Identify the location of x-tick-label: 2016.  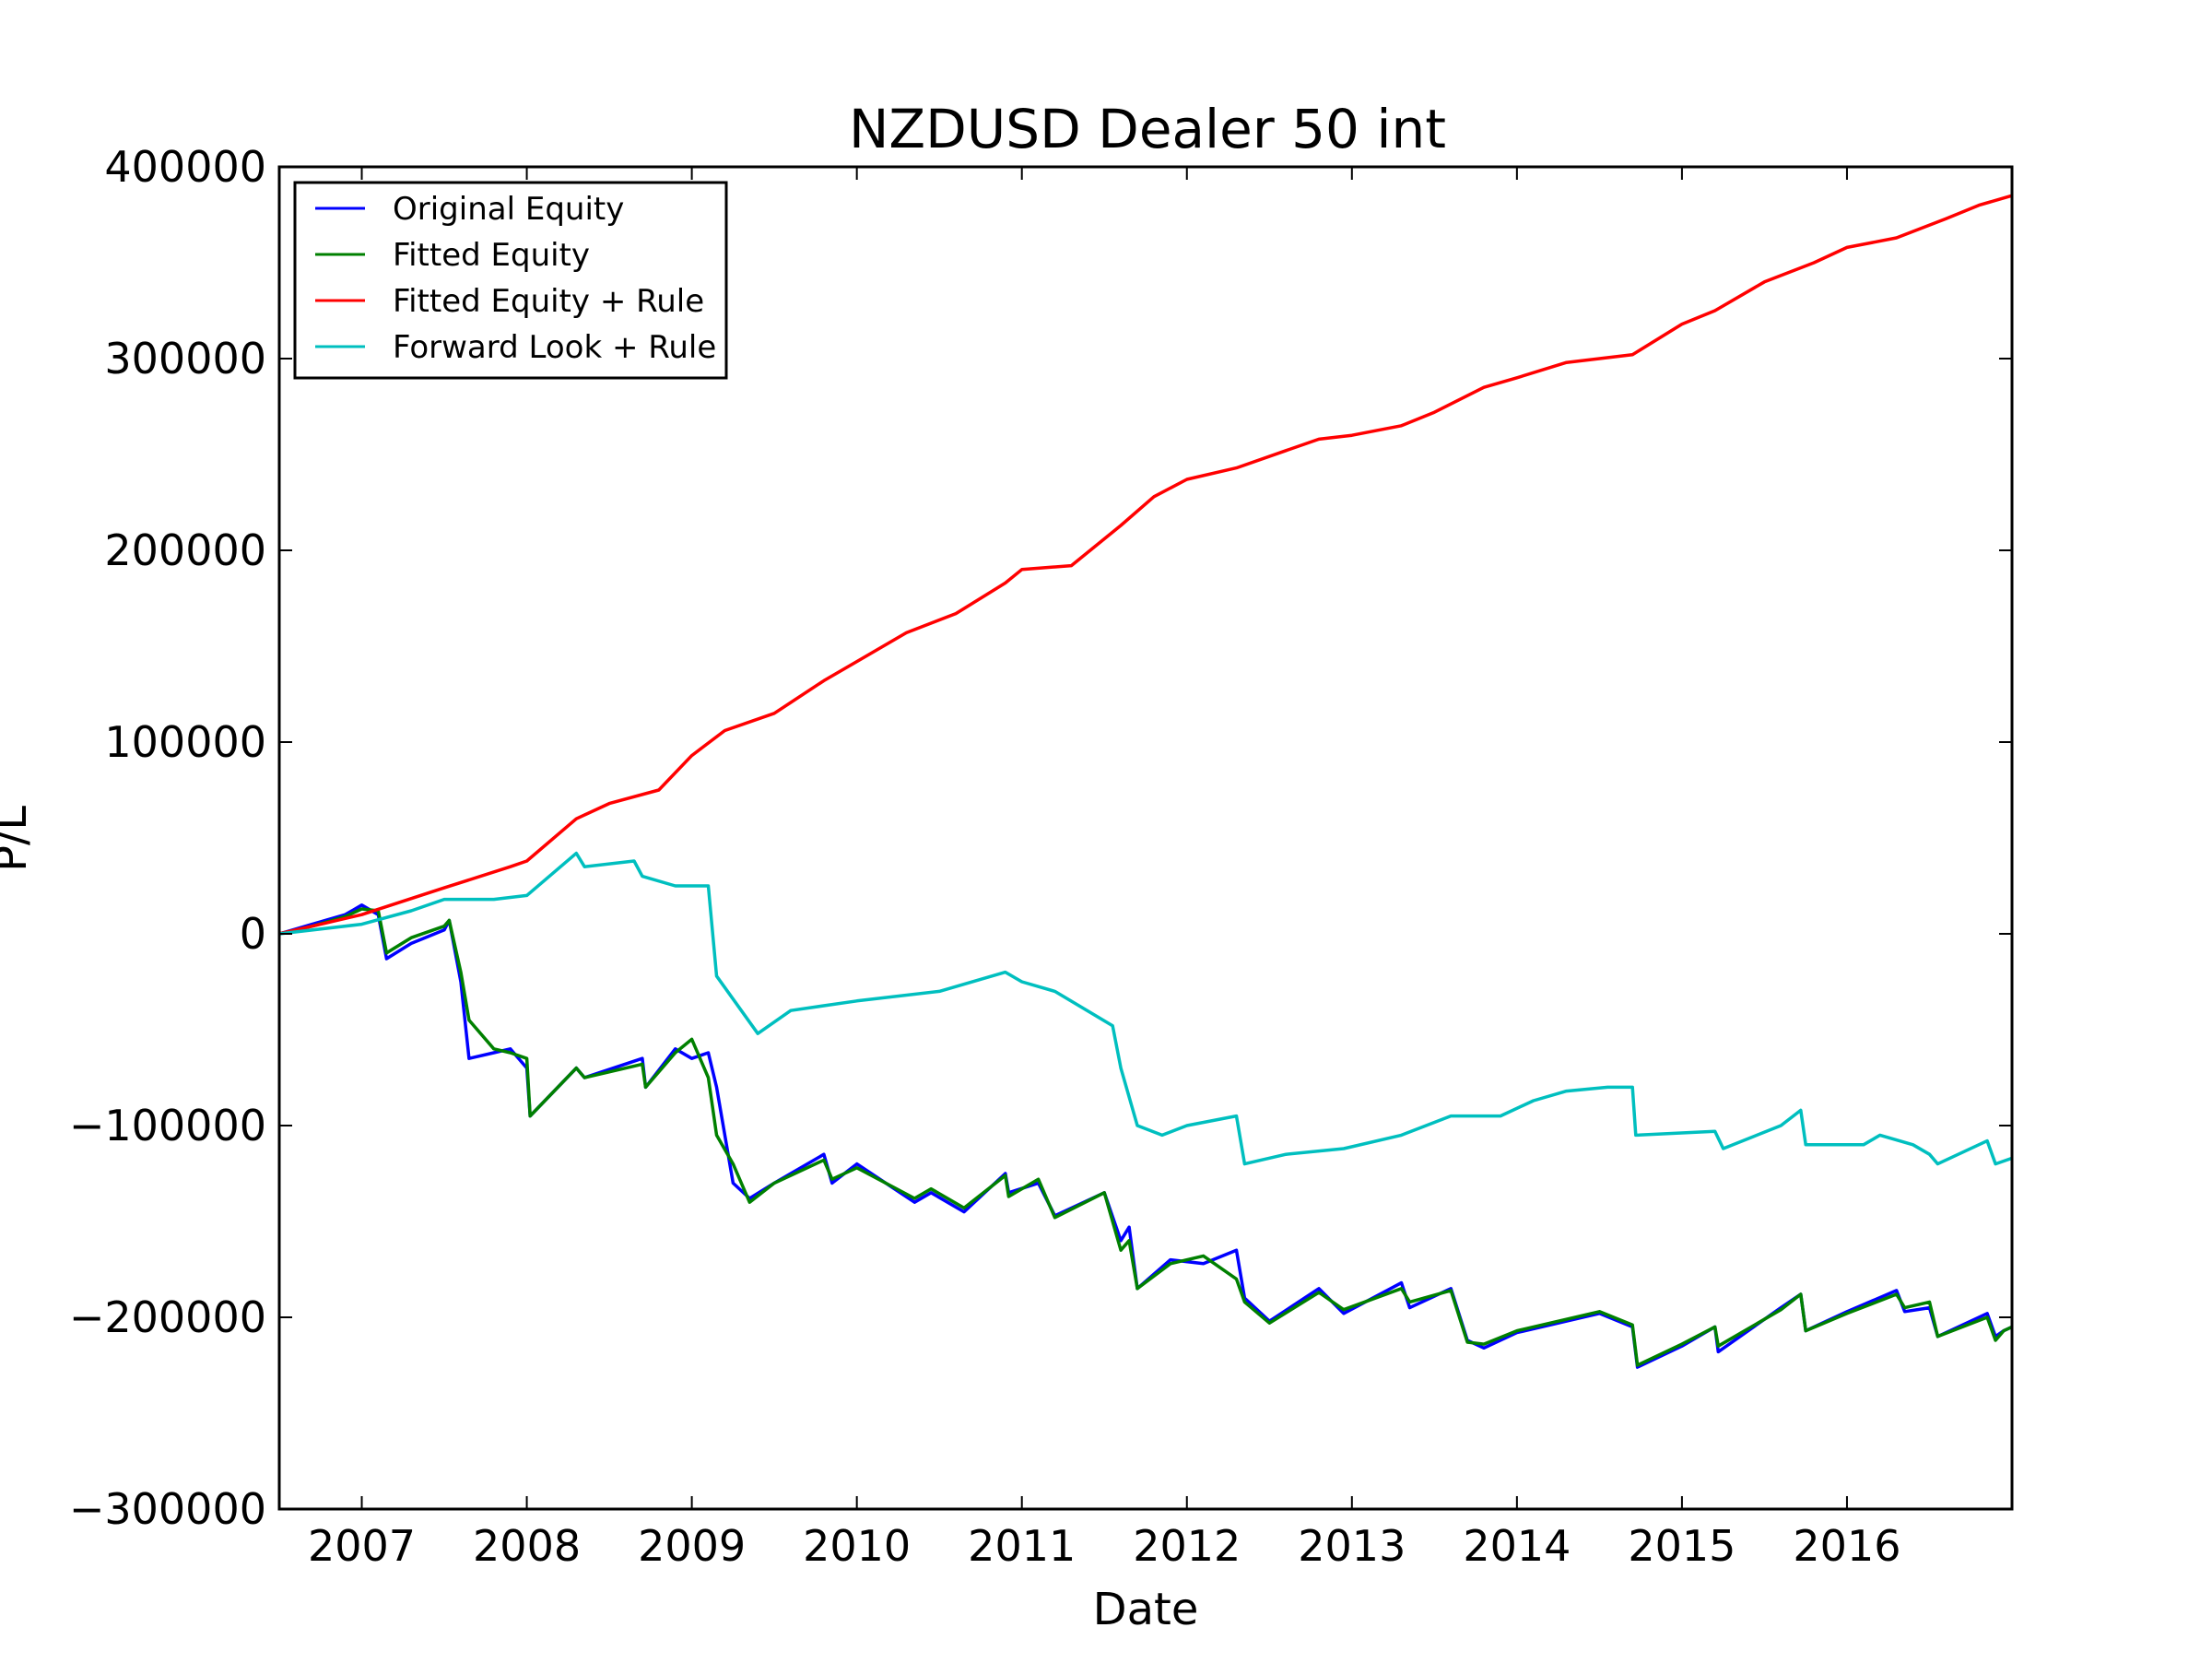
(1846, 1546).